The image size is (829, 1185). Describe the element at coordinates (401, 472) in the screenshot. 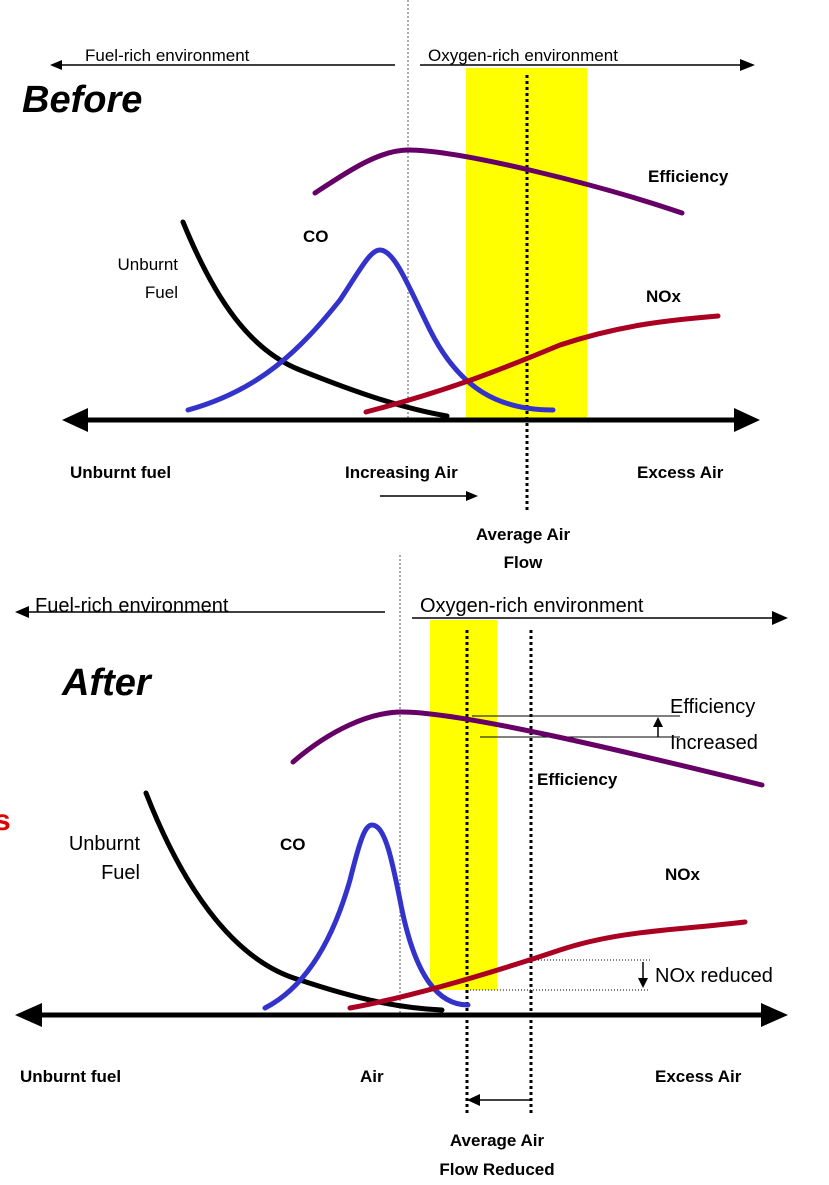

I see `axis-label: Increasing Air` at that location.